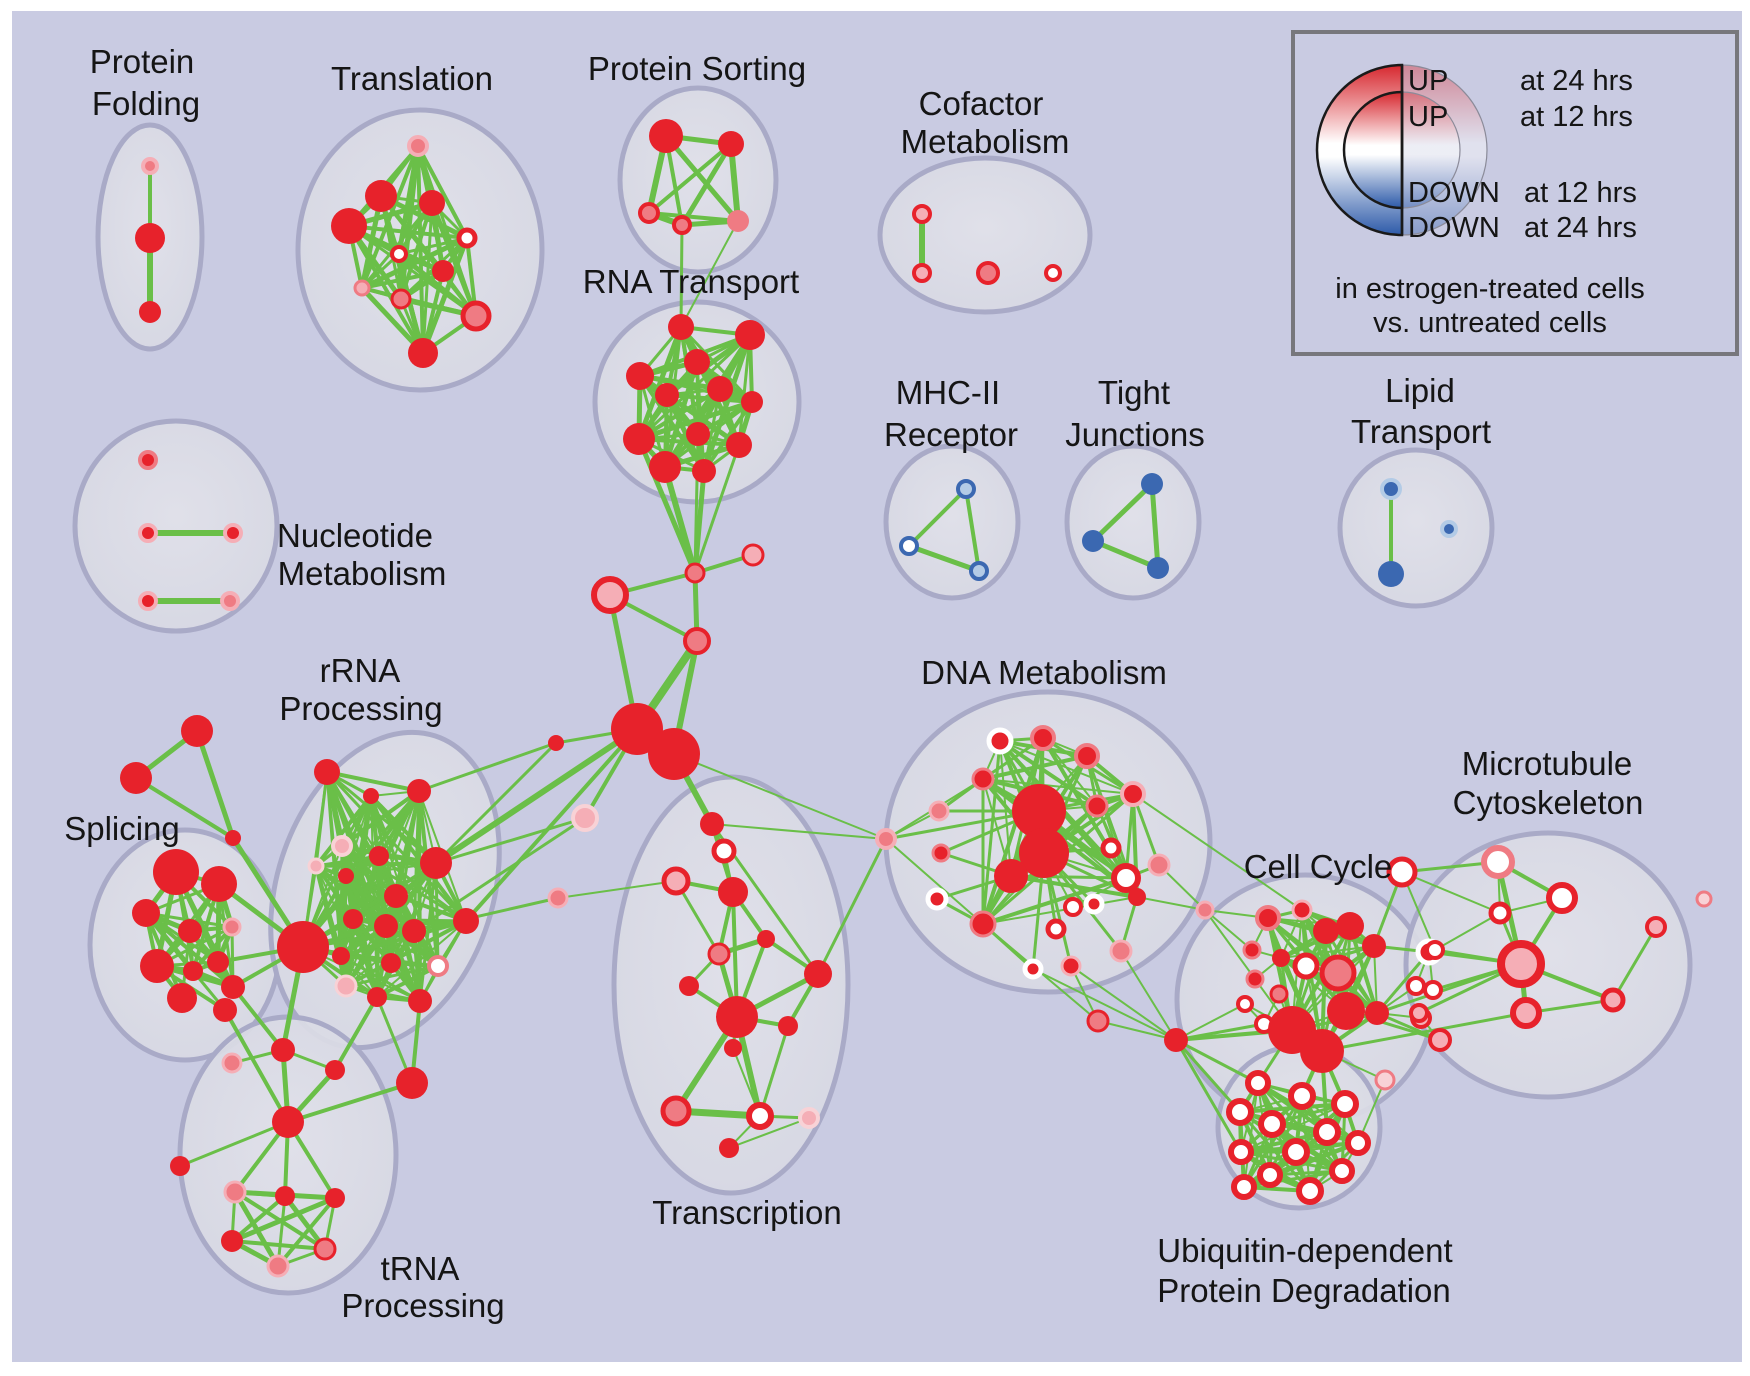 The image size is (1750, 1376). What do you see at coordinates (985, 235) in the screenshot?
I see `cluster-ellipse-cofactor-metabolism` at bounding box center [985, 235].